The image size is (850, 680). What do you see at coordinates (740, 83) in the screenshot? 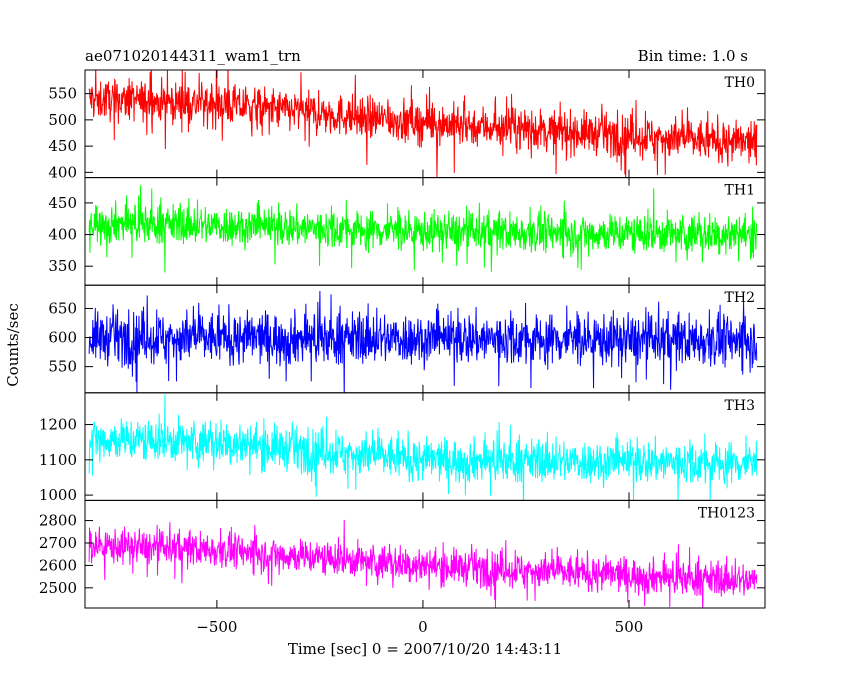
I see `panel-label-th0: TH0` at bounding box center [740, 83].